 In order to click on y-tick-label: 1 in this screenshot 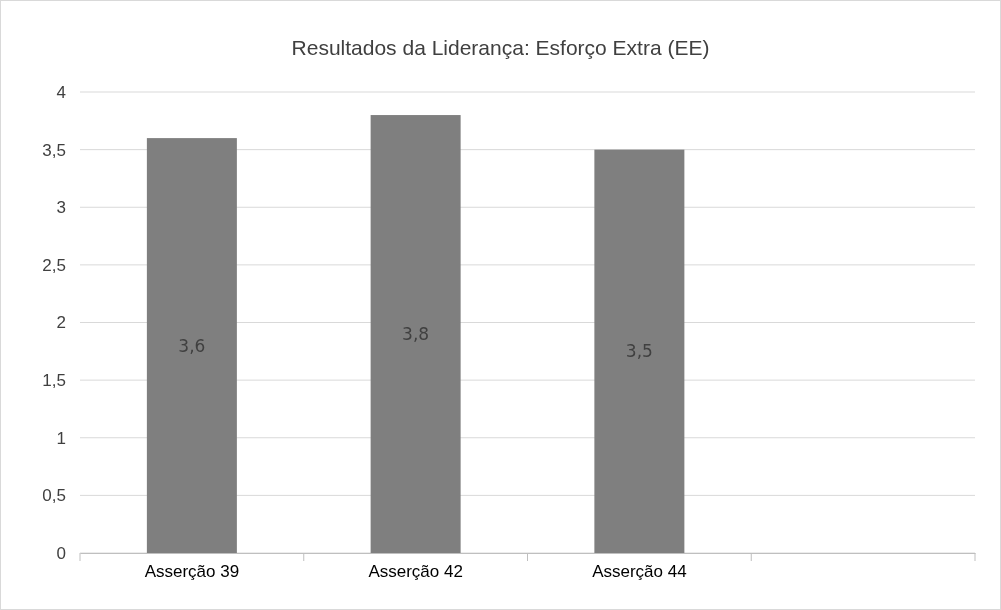, I will do `click(61, 438)`.